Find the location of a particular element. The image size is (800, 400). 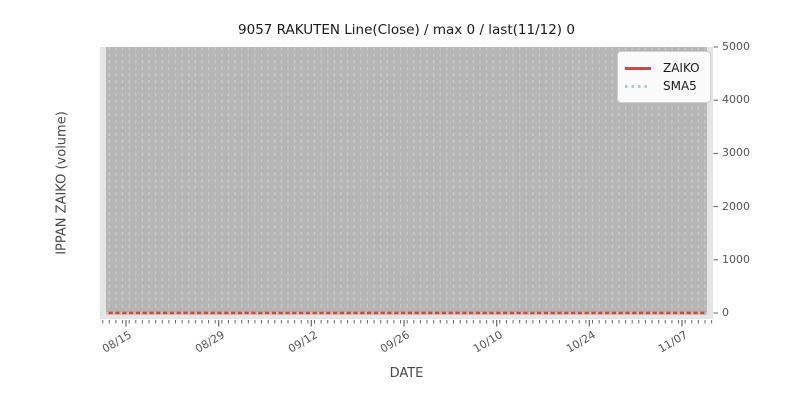

y-tick-label: 2000 is located at coordinates (736, 206).